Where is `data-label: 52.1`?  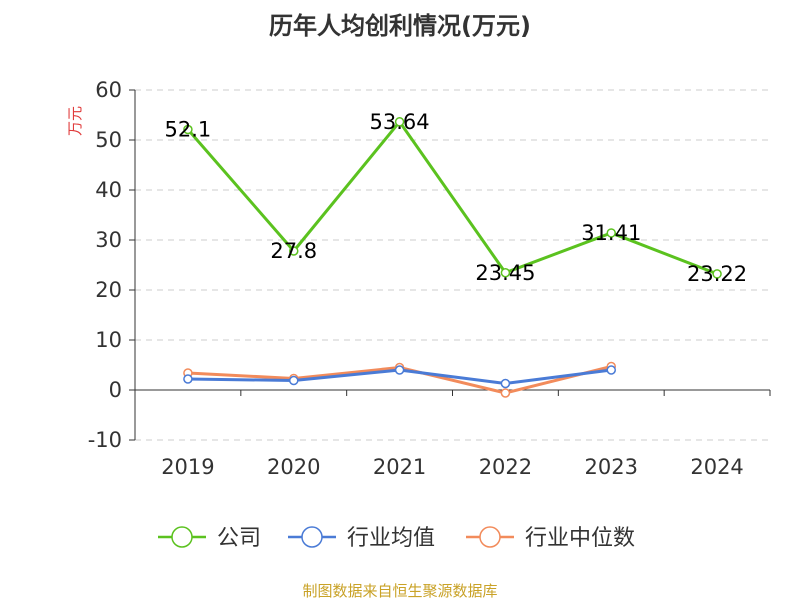
data-label: 52.1 is located at coordinates (188, 130).